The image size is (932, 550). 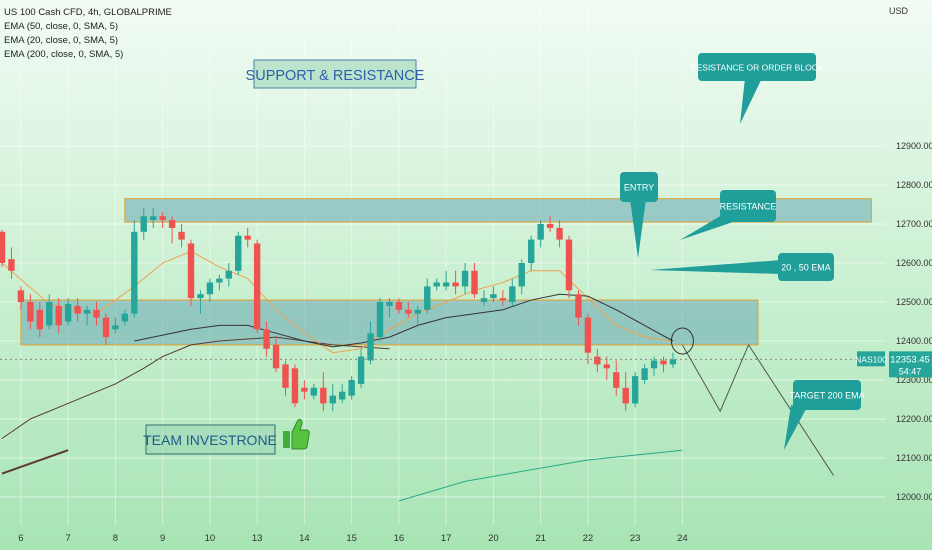 What do you see at coordinates (635, 538) in the screenshot?
I see `x-tick-label: 23` at bounding box center [635, 538].